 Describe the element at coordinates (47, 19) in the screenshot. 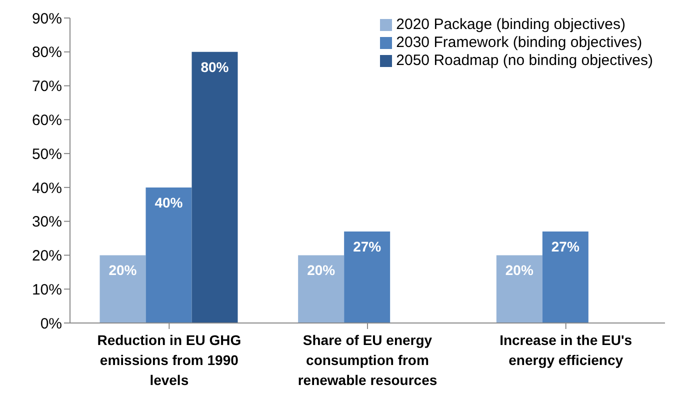

I see `y-tick-label: 90%` at that location.